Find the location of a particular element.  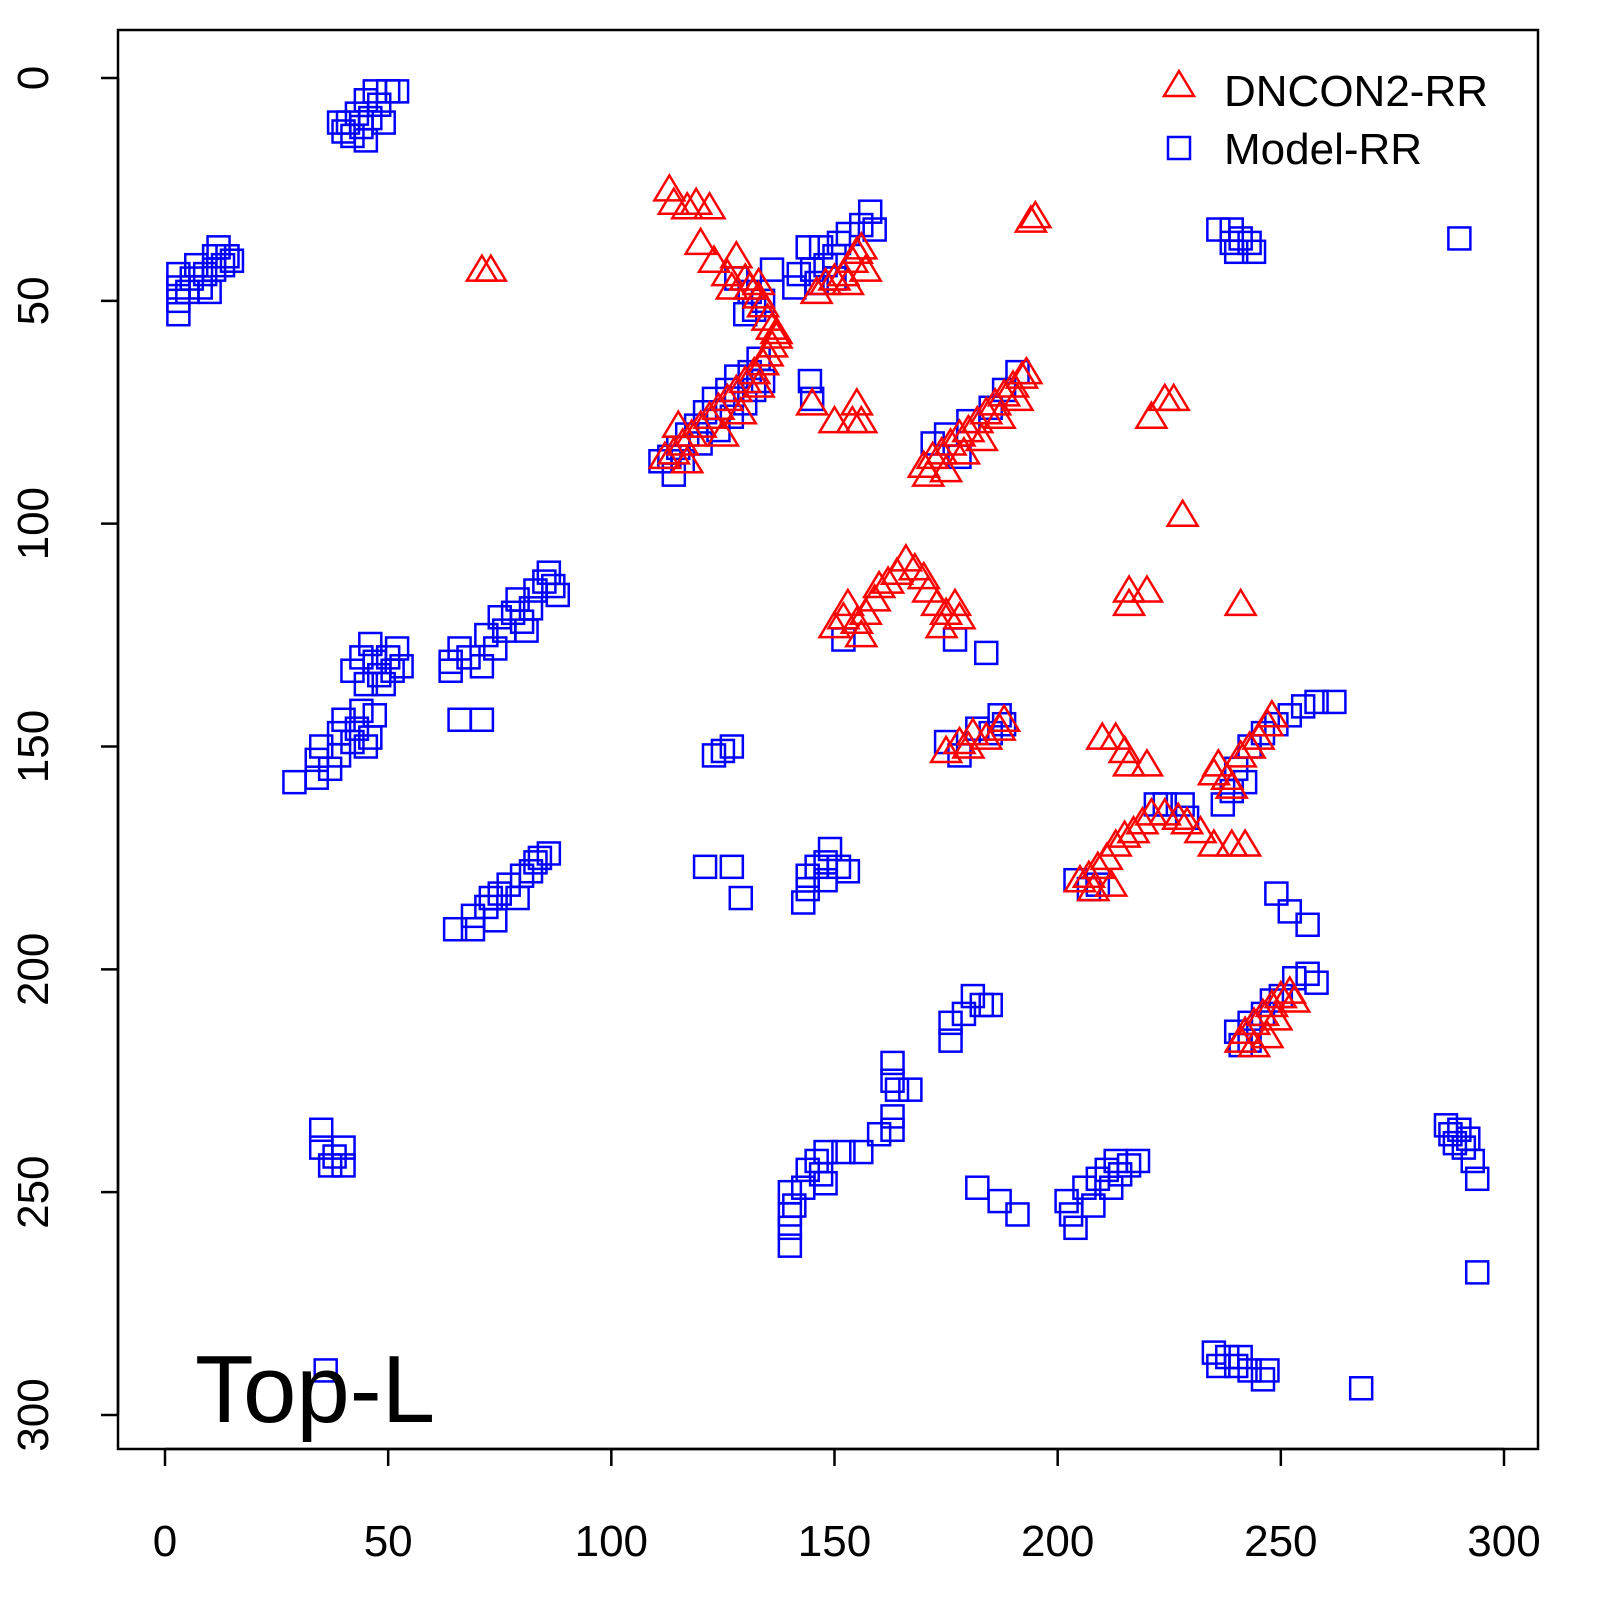

x-tick-label: 100 is located at coordinates (611, 1541).